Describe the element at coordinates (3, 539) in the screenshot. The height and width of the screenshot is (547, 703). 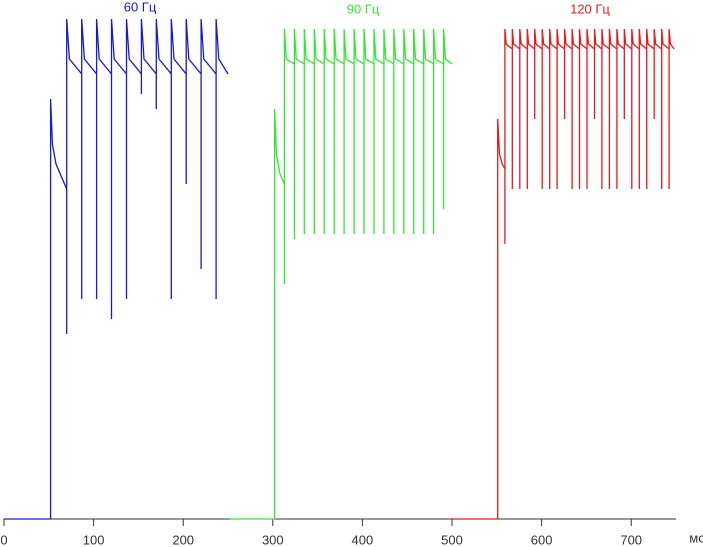
I see `x-tick-label: 0` at that location.